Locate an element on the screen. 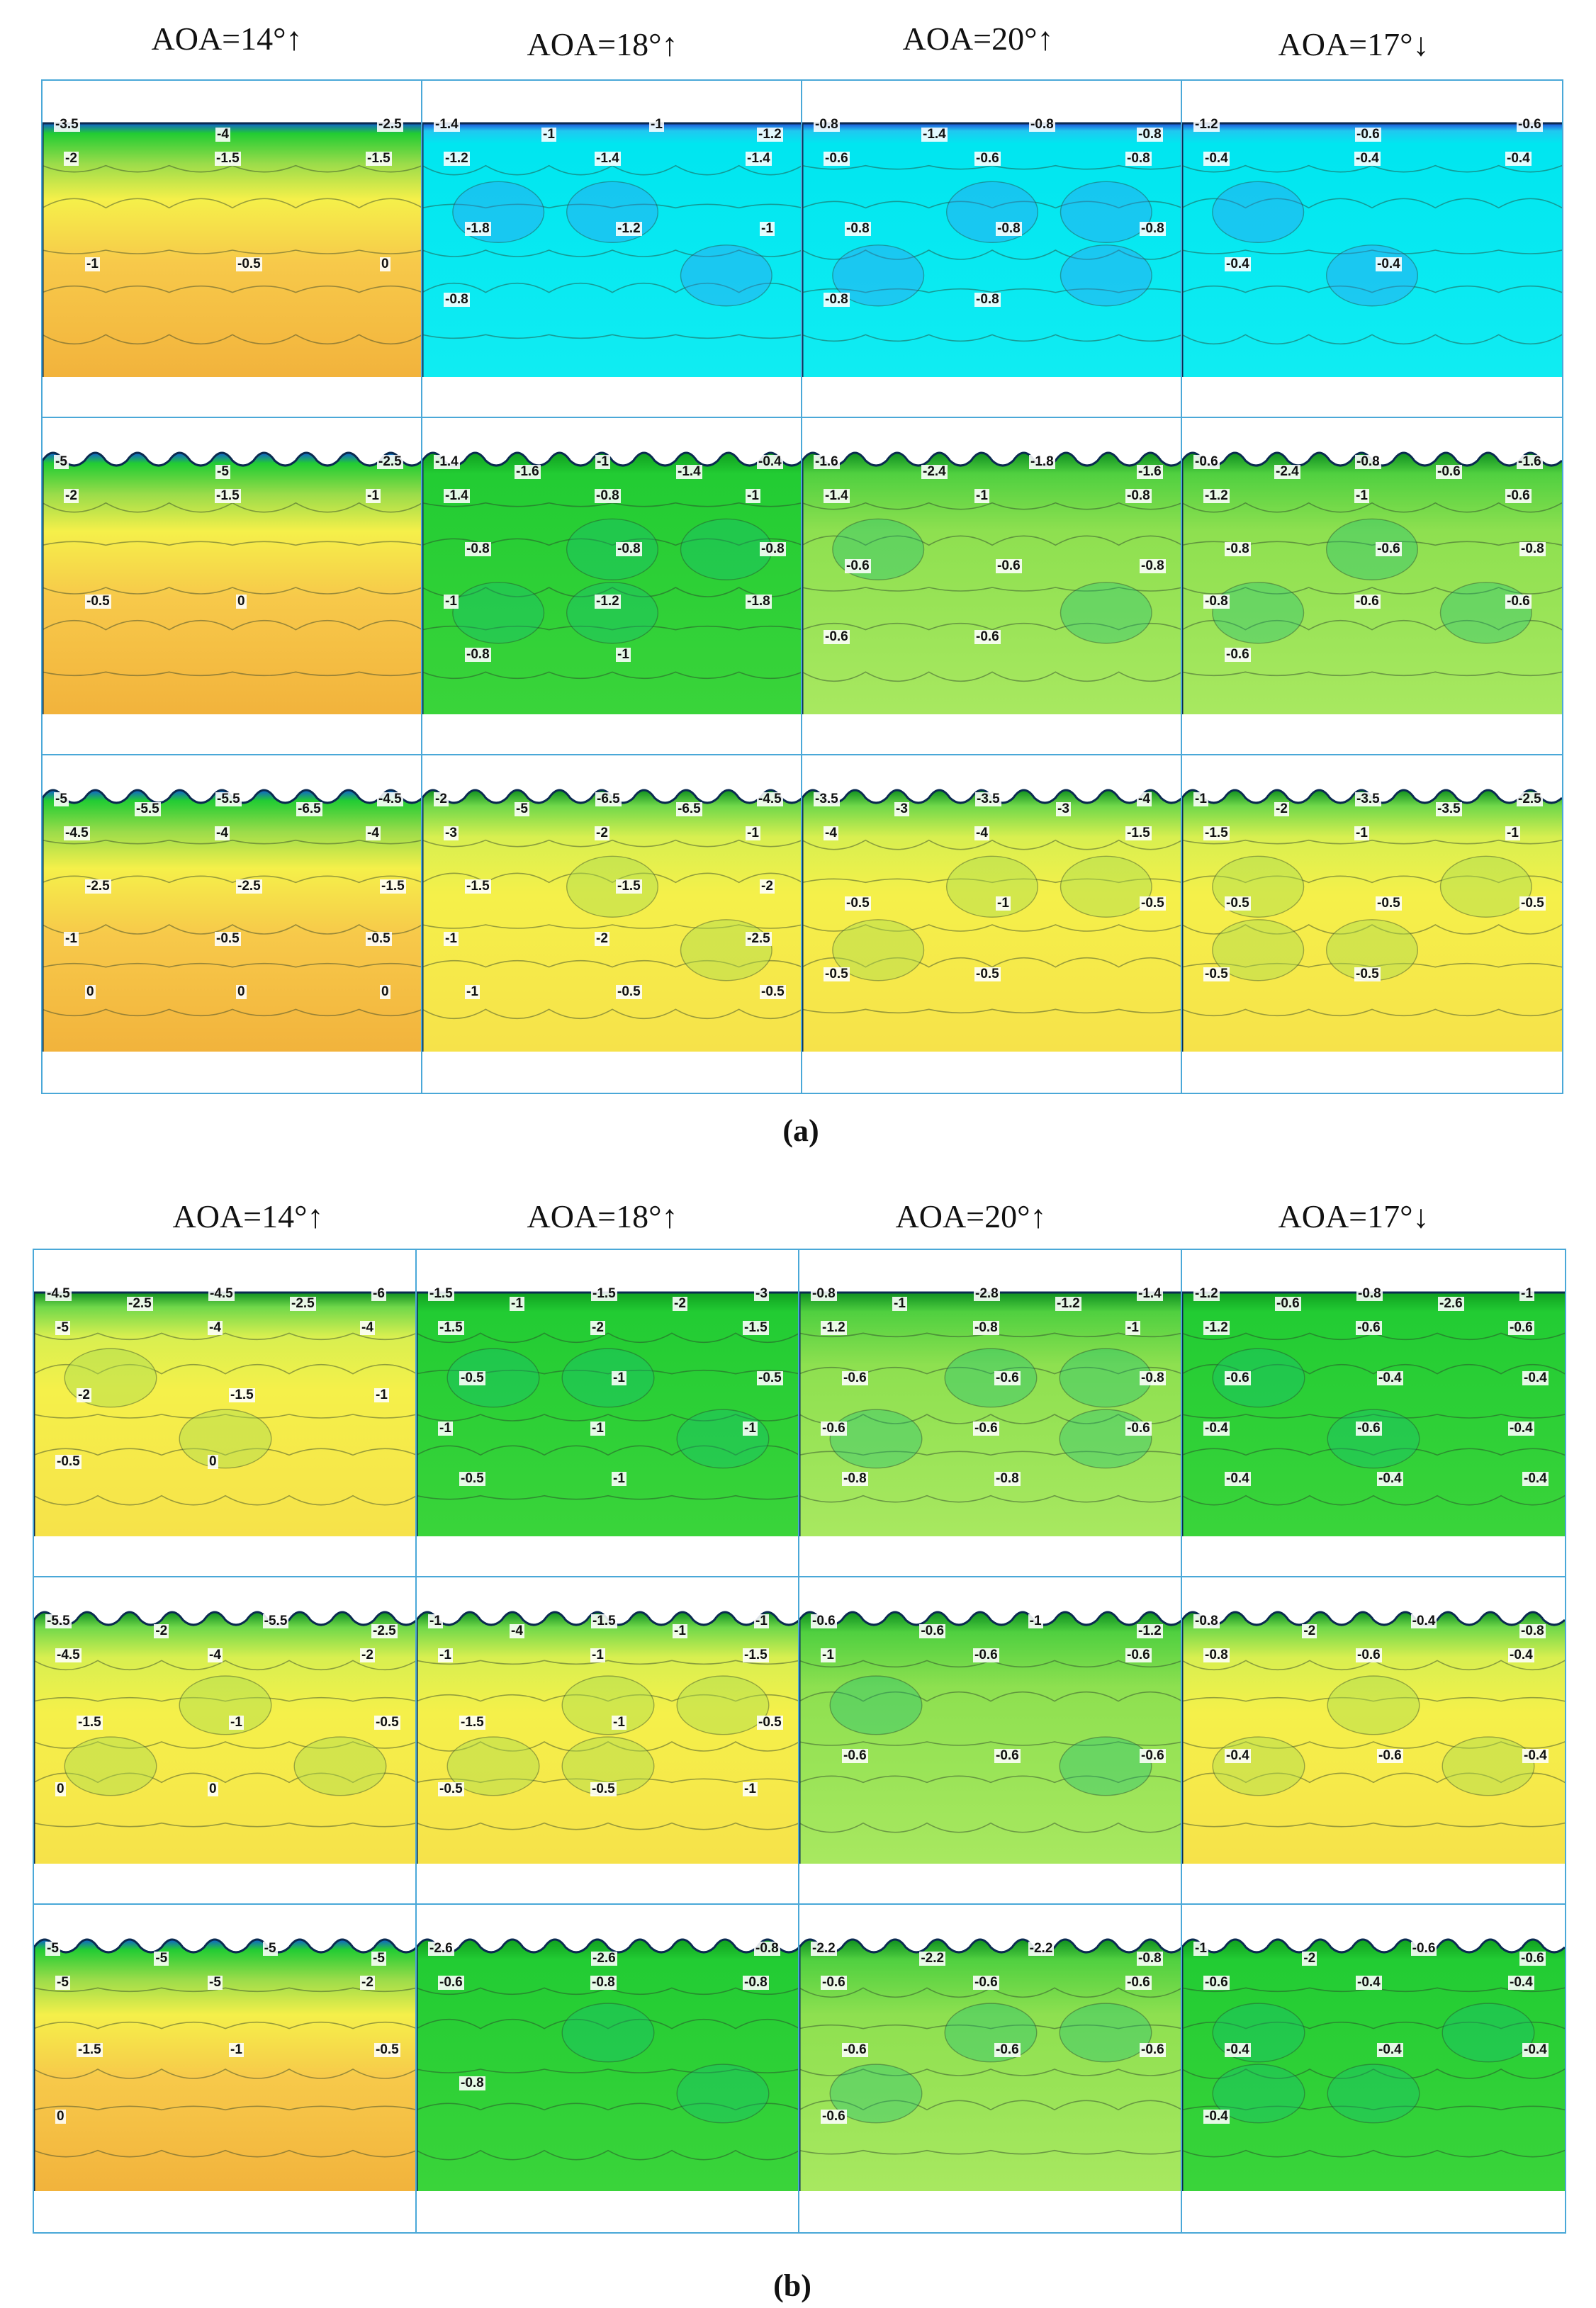 This screenshot has width=1596, height=2308. contour-field-b-r2-c1 is located at coordinates (608, 2065).